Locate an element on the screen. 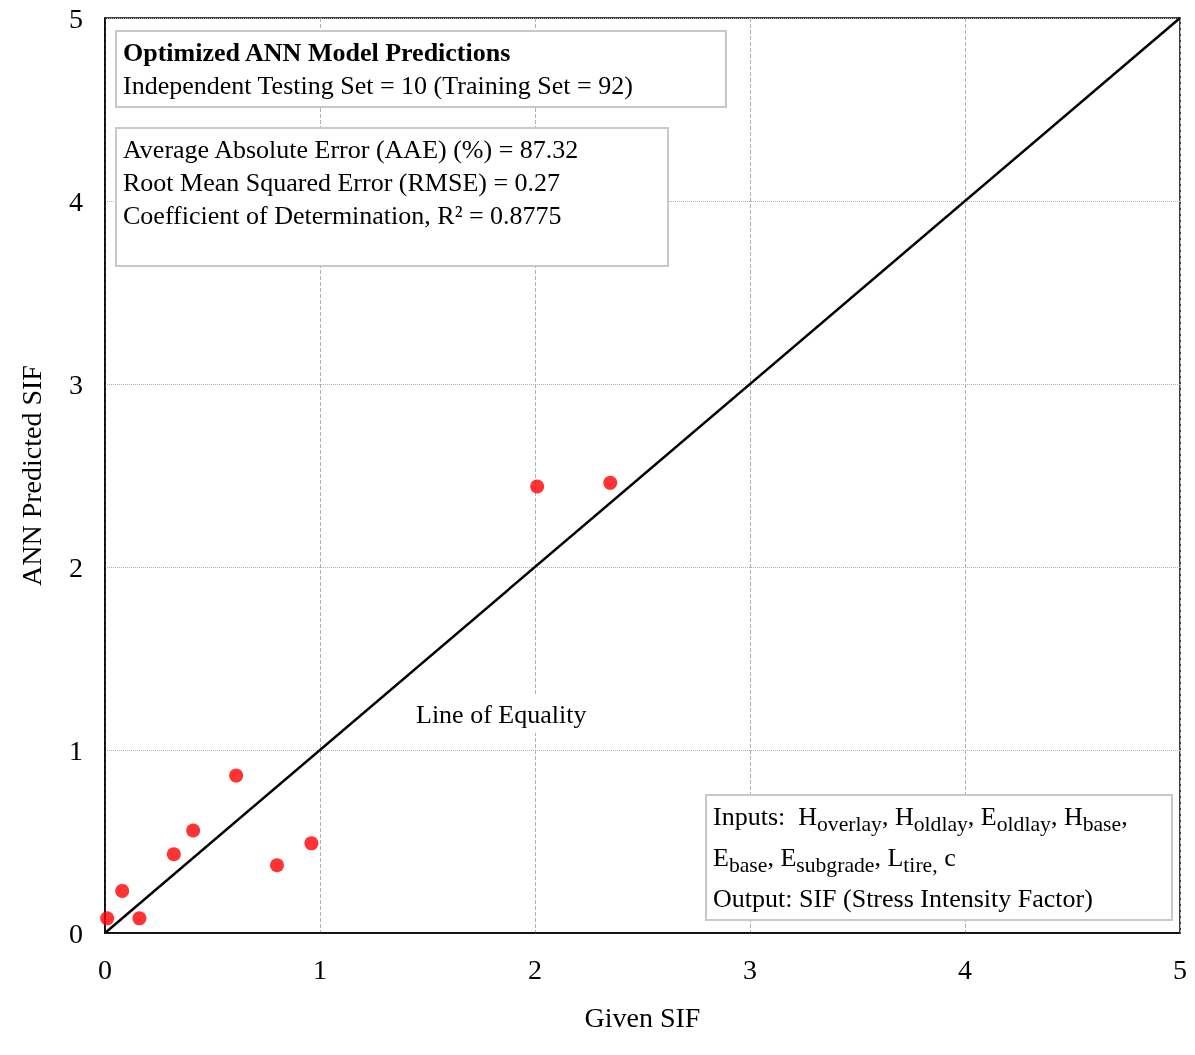  x-tick-label: 2 is located at coordinates (535, 969).